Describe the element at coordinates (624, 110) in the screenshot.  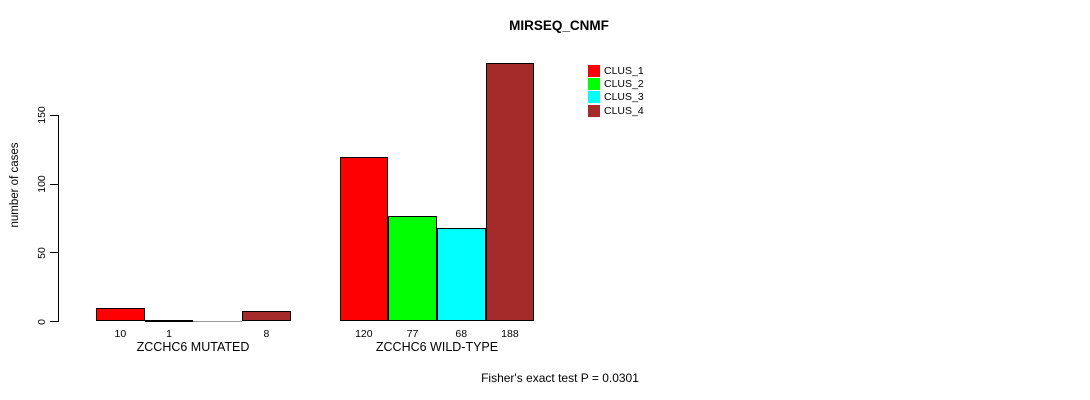
I see `legend-label: CLUS_4` at that location.